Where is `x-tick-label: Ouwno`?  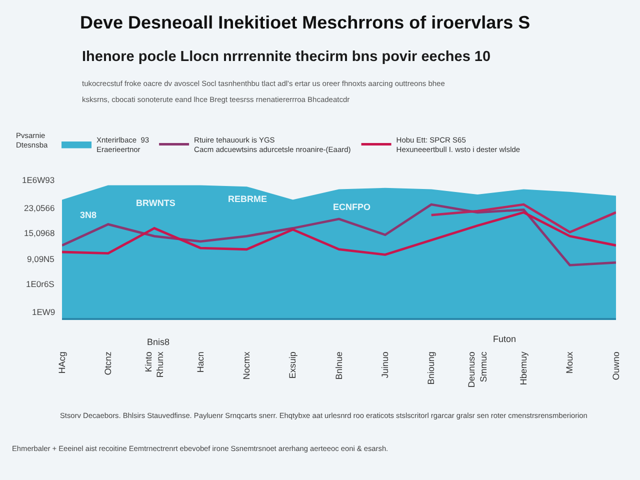 x-tick-label: Ouwno is located at coordinates (615, 366).